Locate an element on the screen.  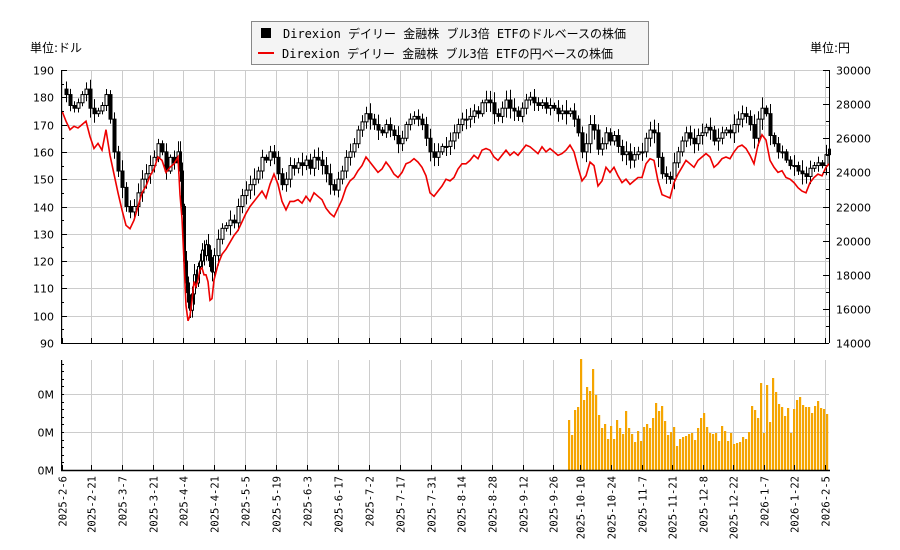
svg-text: 2025-7-17 is located at coordinates (402, 504).